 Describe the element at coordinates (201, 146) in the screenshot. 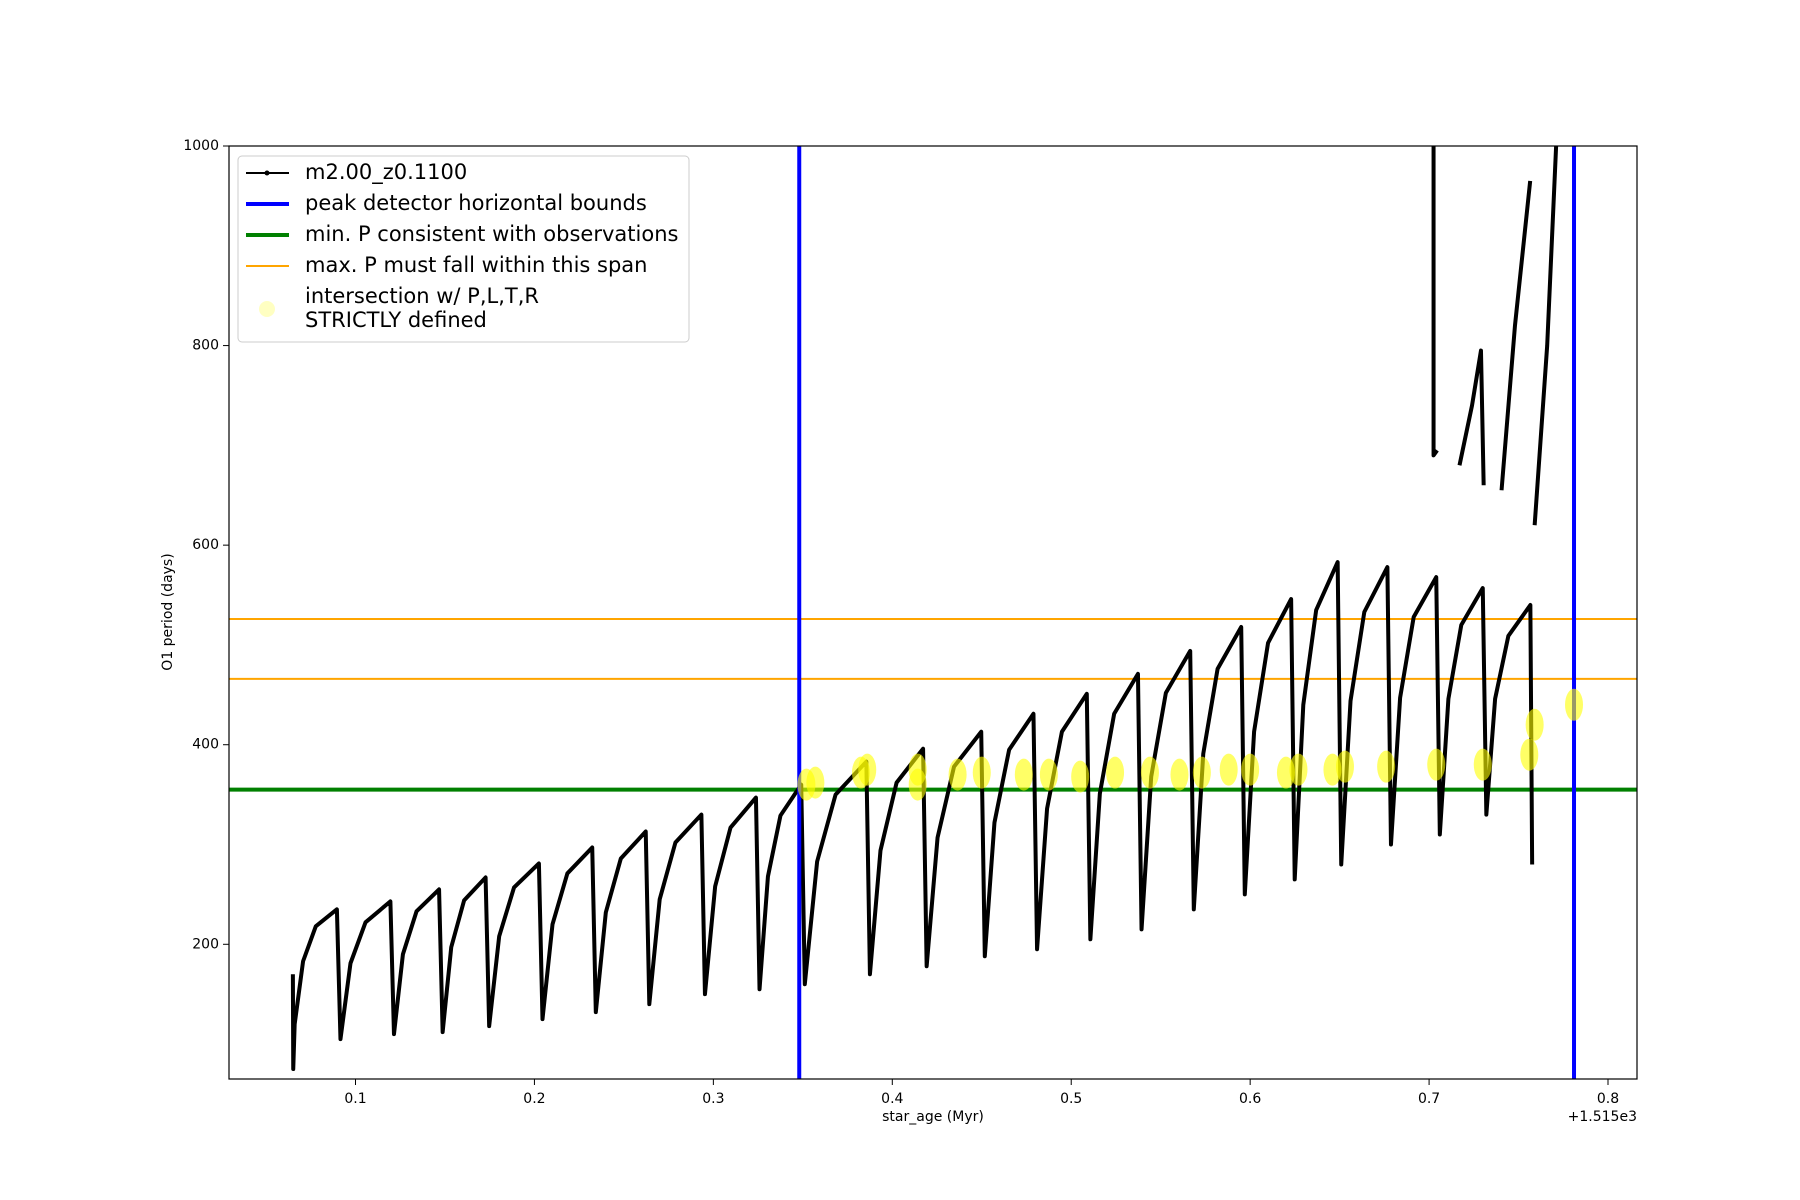

I see `y-tick-label: 1000` at that location.